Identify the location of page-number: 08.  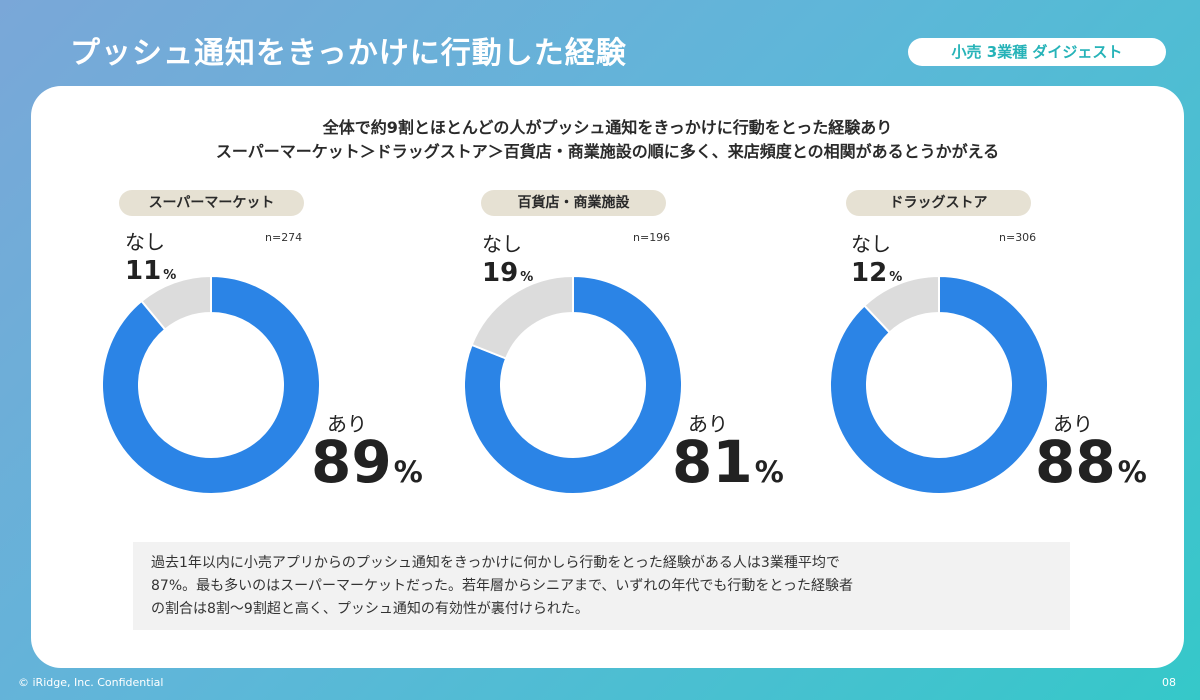
(1169, 682).